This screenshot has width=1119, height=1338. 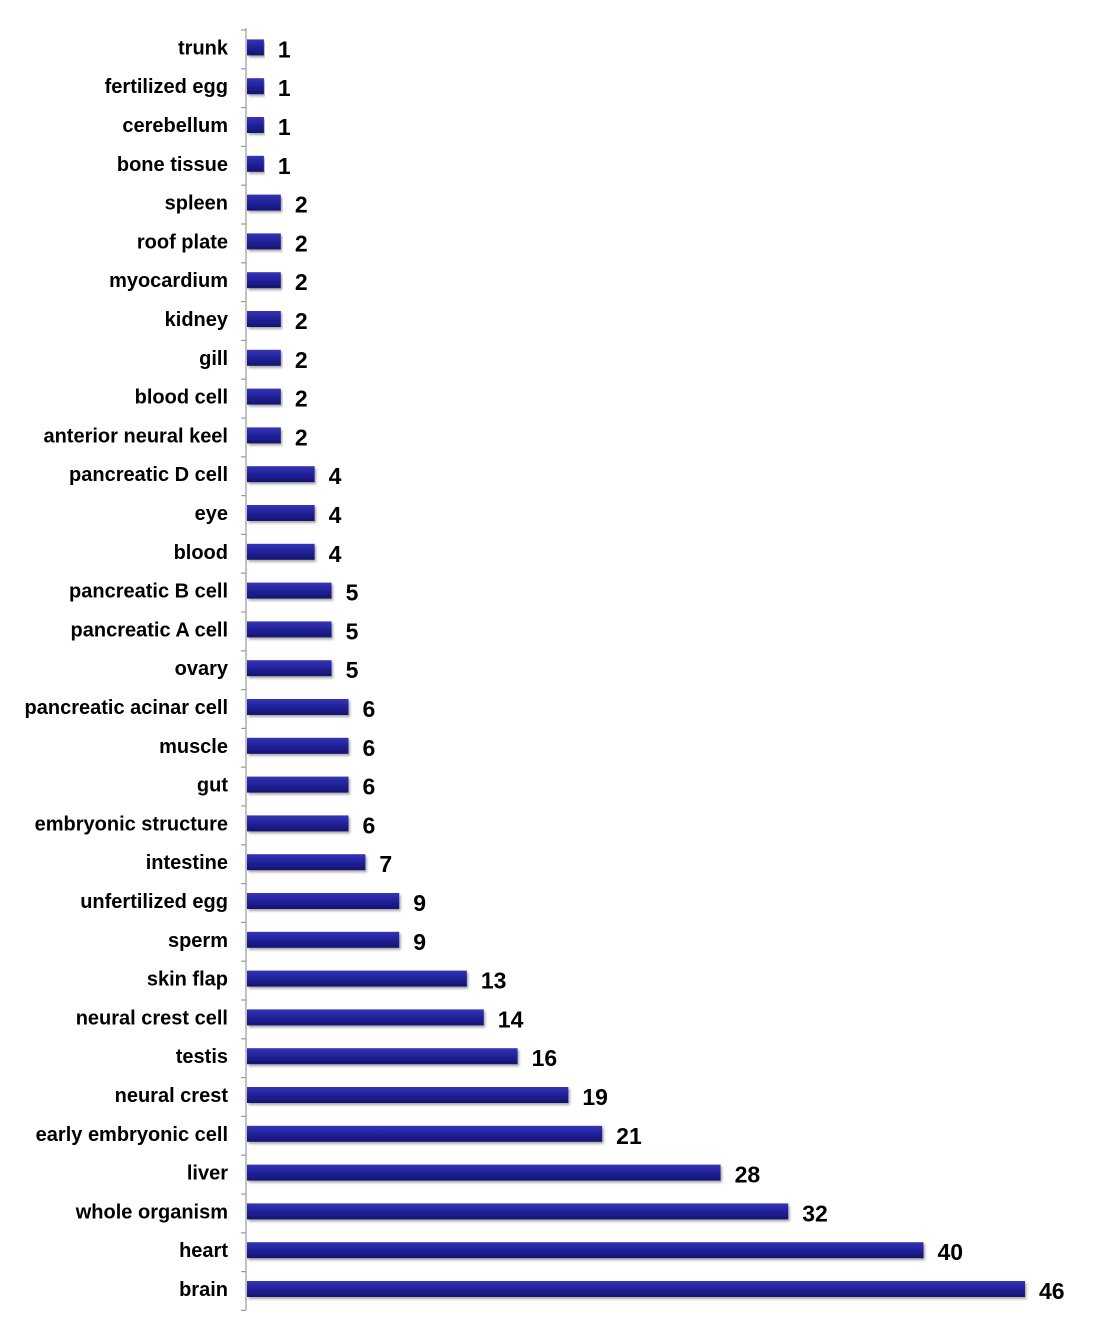 What do you see at coordinates (408, 1095) in the screenshot?
I see `bar-neural-crest` at bounding box center [408, 1095].